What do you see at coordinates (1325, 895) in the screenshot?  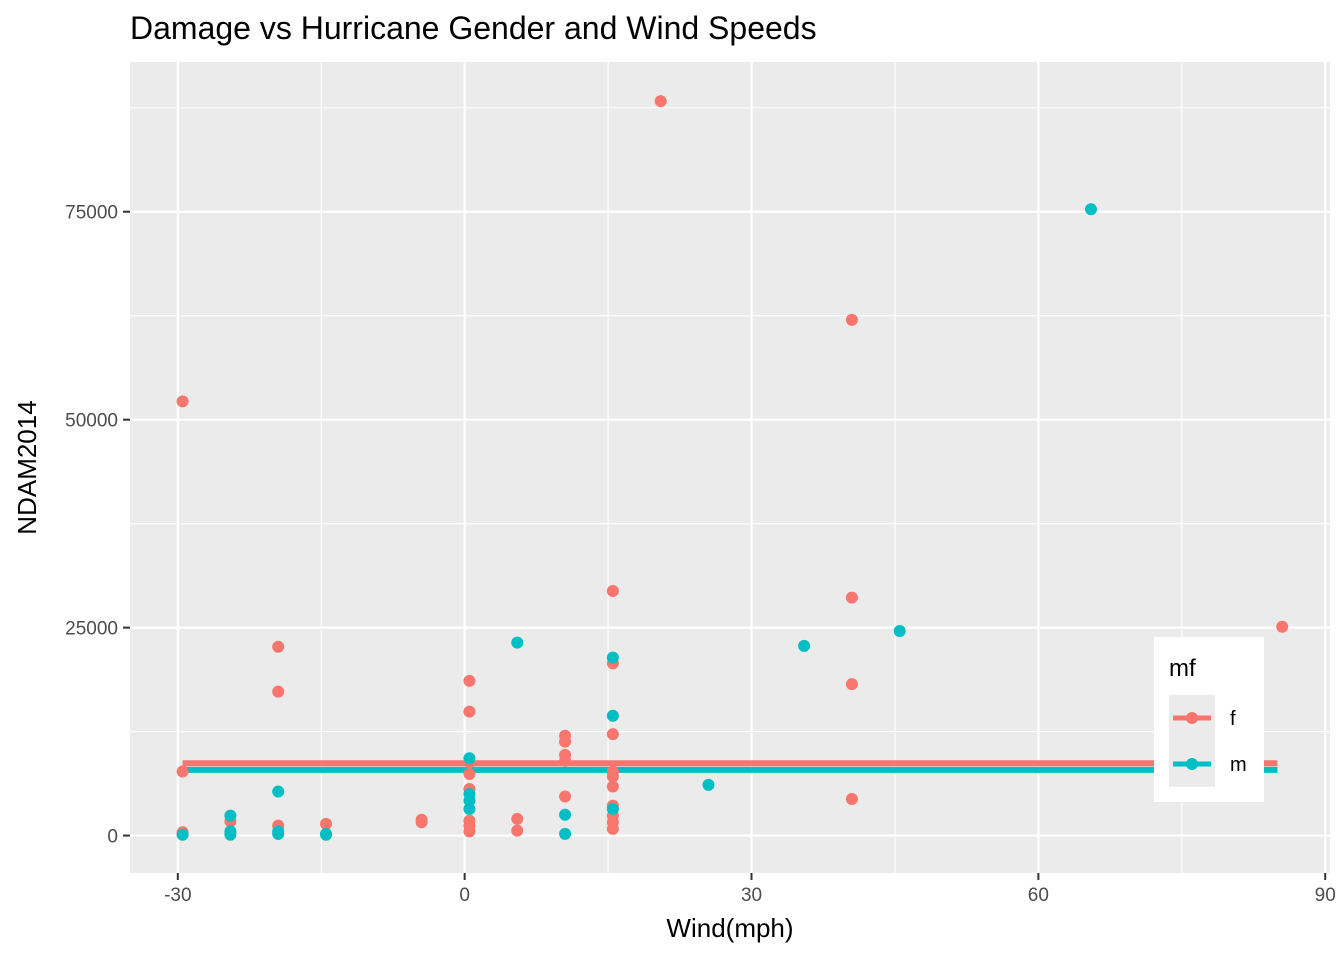 I see `x-tick-label: 90` at bounding box center [1325, 895].